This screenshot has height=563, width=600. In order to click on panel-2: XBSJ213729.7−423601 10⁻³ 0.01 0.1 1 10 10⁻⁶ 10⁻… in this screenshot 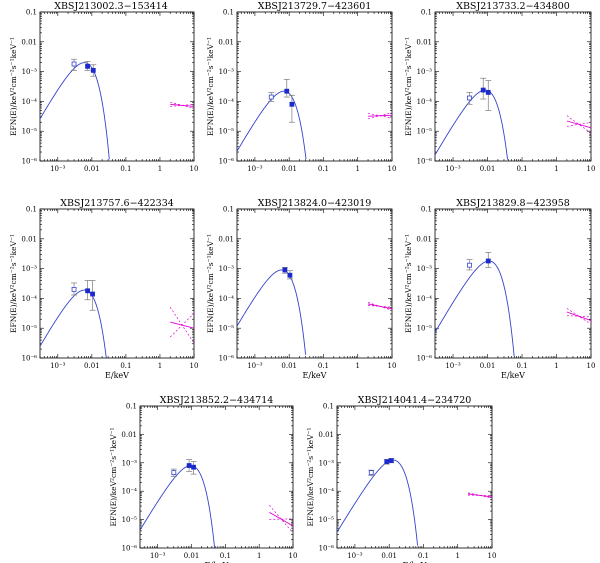, I will do `click(301, 87)`.